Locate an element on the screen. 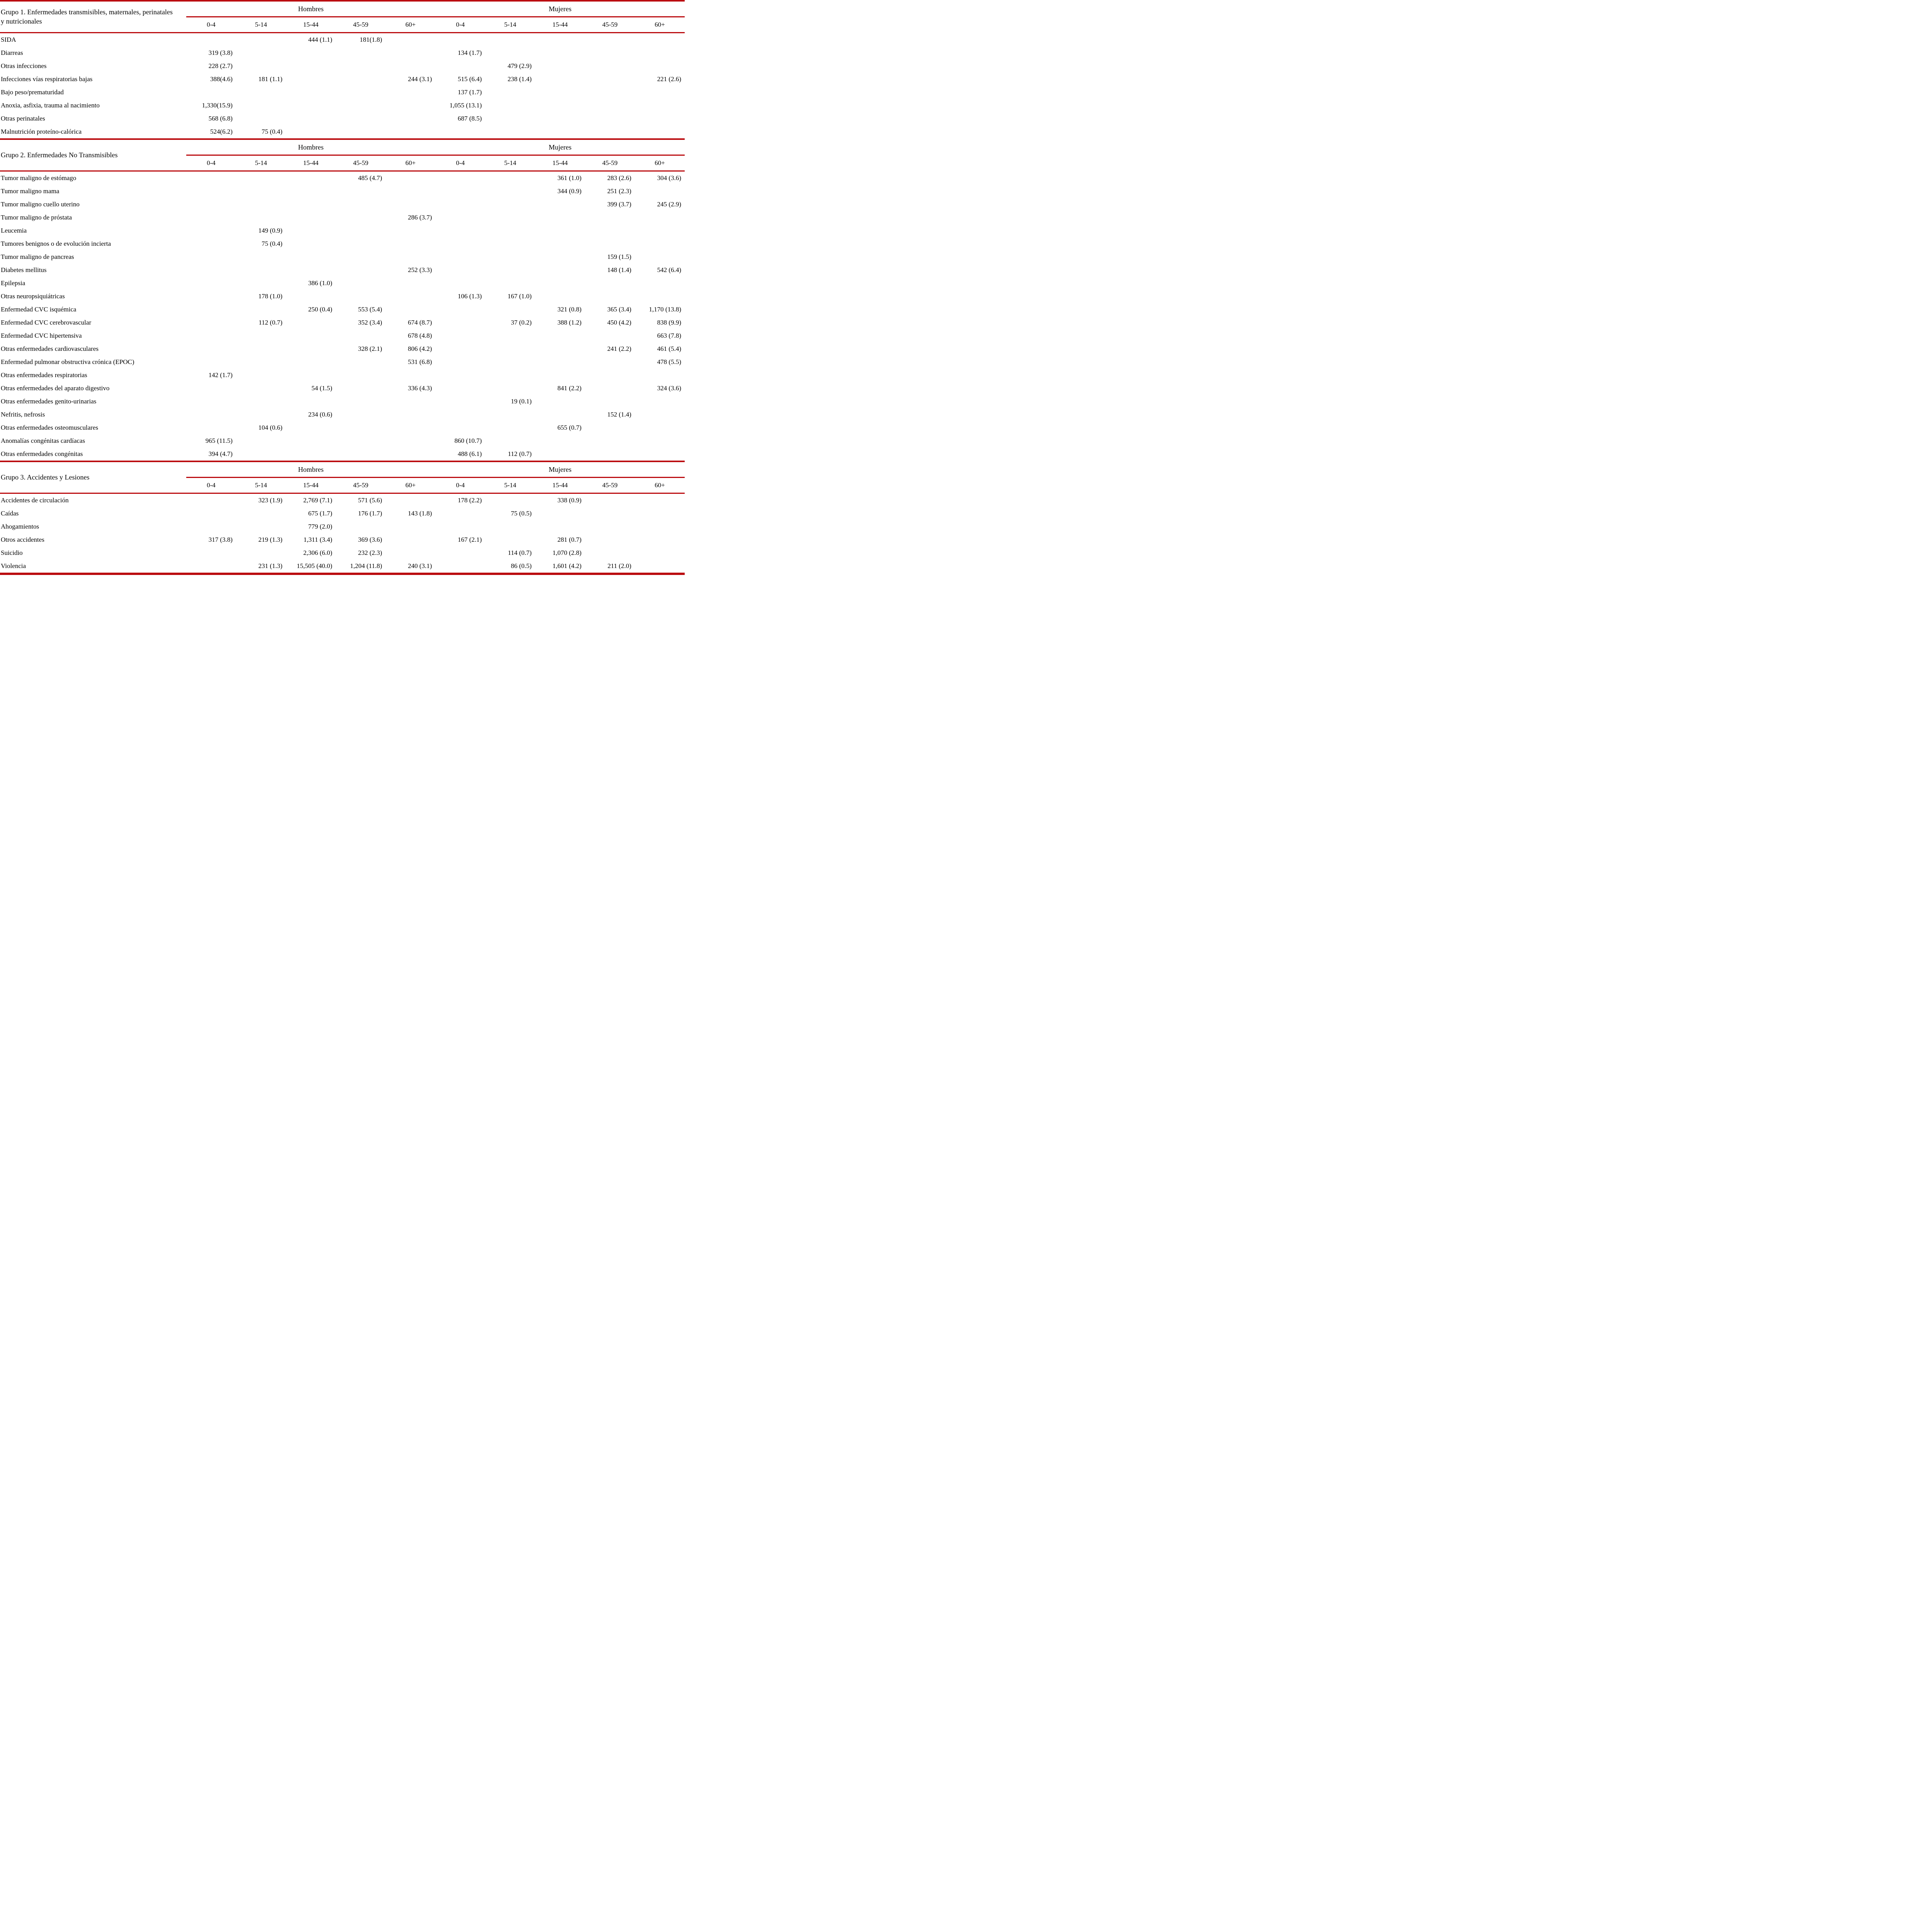 This screenshot has width=1932, height=1932. cell-mujeres-45-59: 211 (2.0) is located at coordinates (619, 566).